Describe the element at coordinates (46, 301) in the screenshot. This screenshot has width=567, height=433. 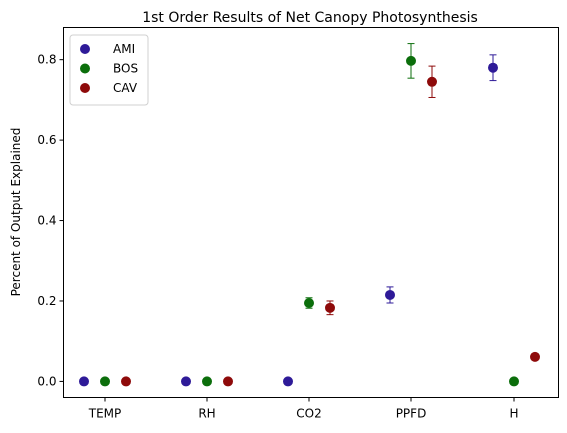
I see `y-tick-label: 0.2` at that location.